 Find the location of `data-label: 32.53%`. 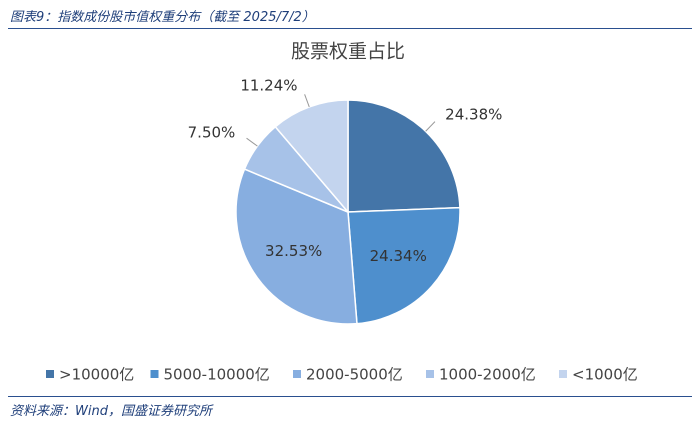

data-label: 32.53% is located at coordinates (293, 251).